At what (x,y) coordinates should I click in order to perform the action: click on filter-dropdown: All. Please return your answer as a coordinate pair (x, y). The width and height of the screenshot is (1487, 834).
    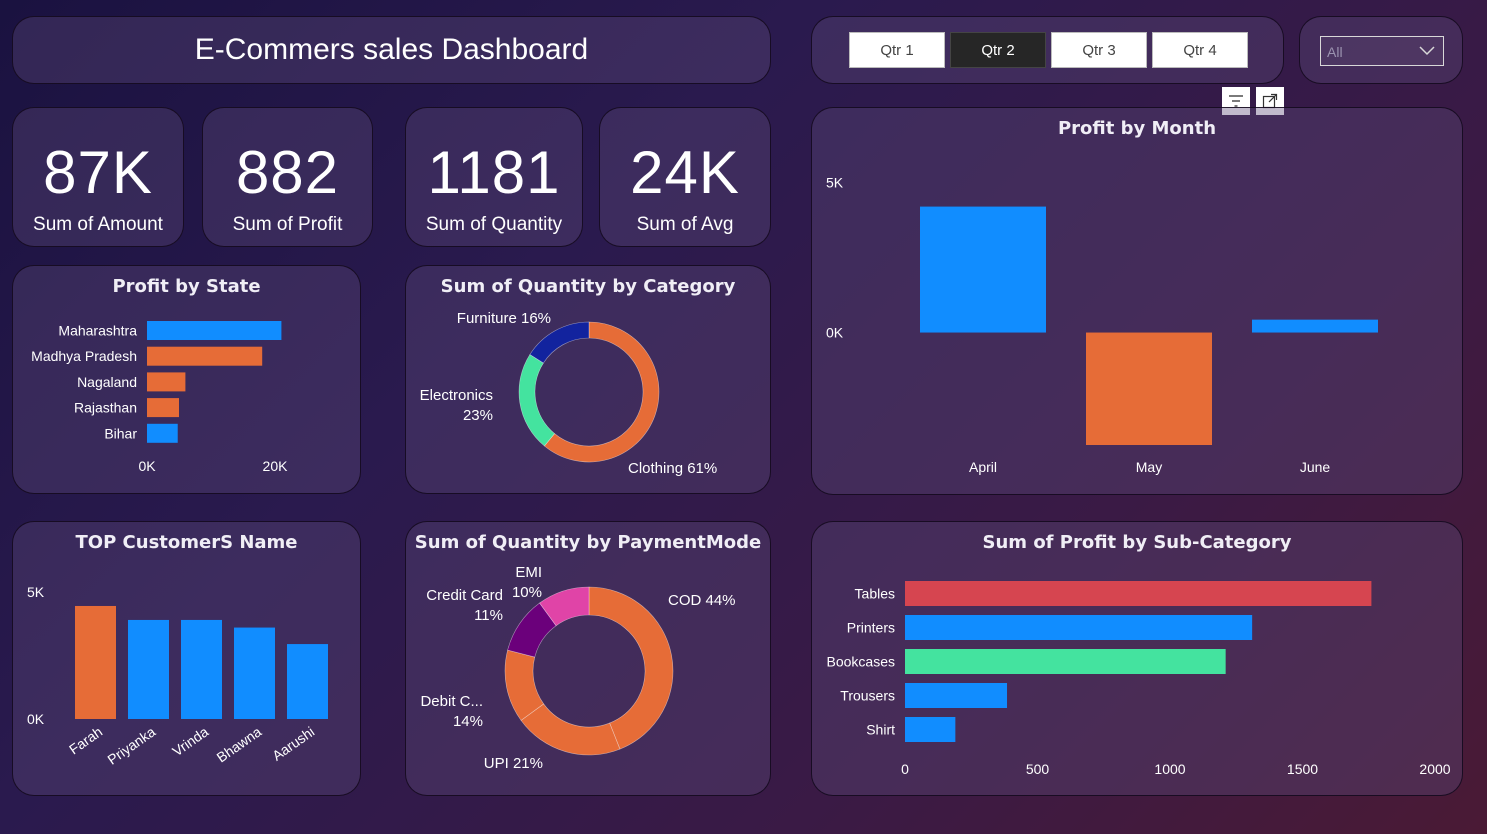
    Looking at the image, I should click on (1382, 51).